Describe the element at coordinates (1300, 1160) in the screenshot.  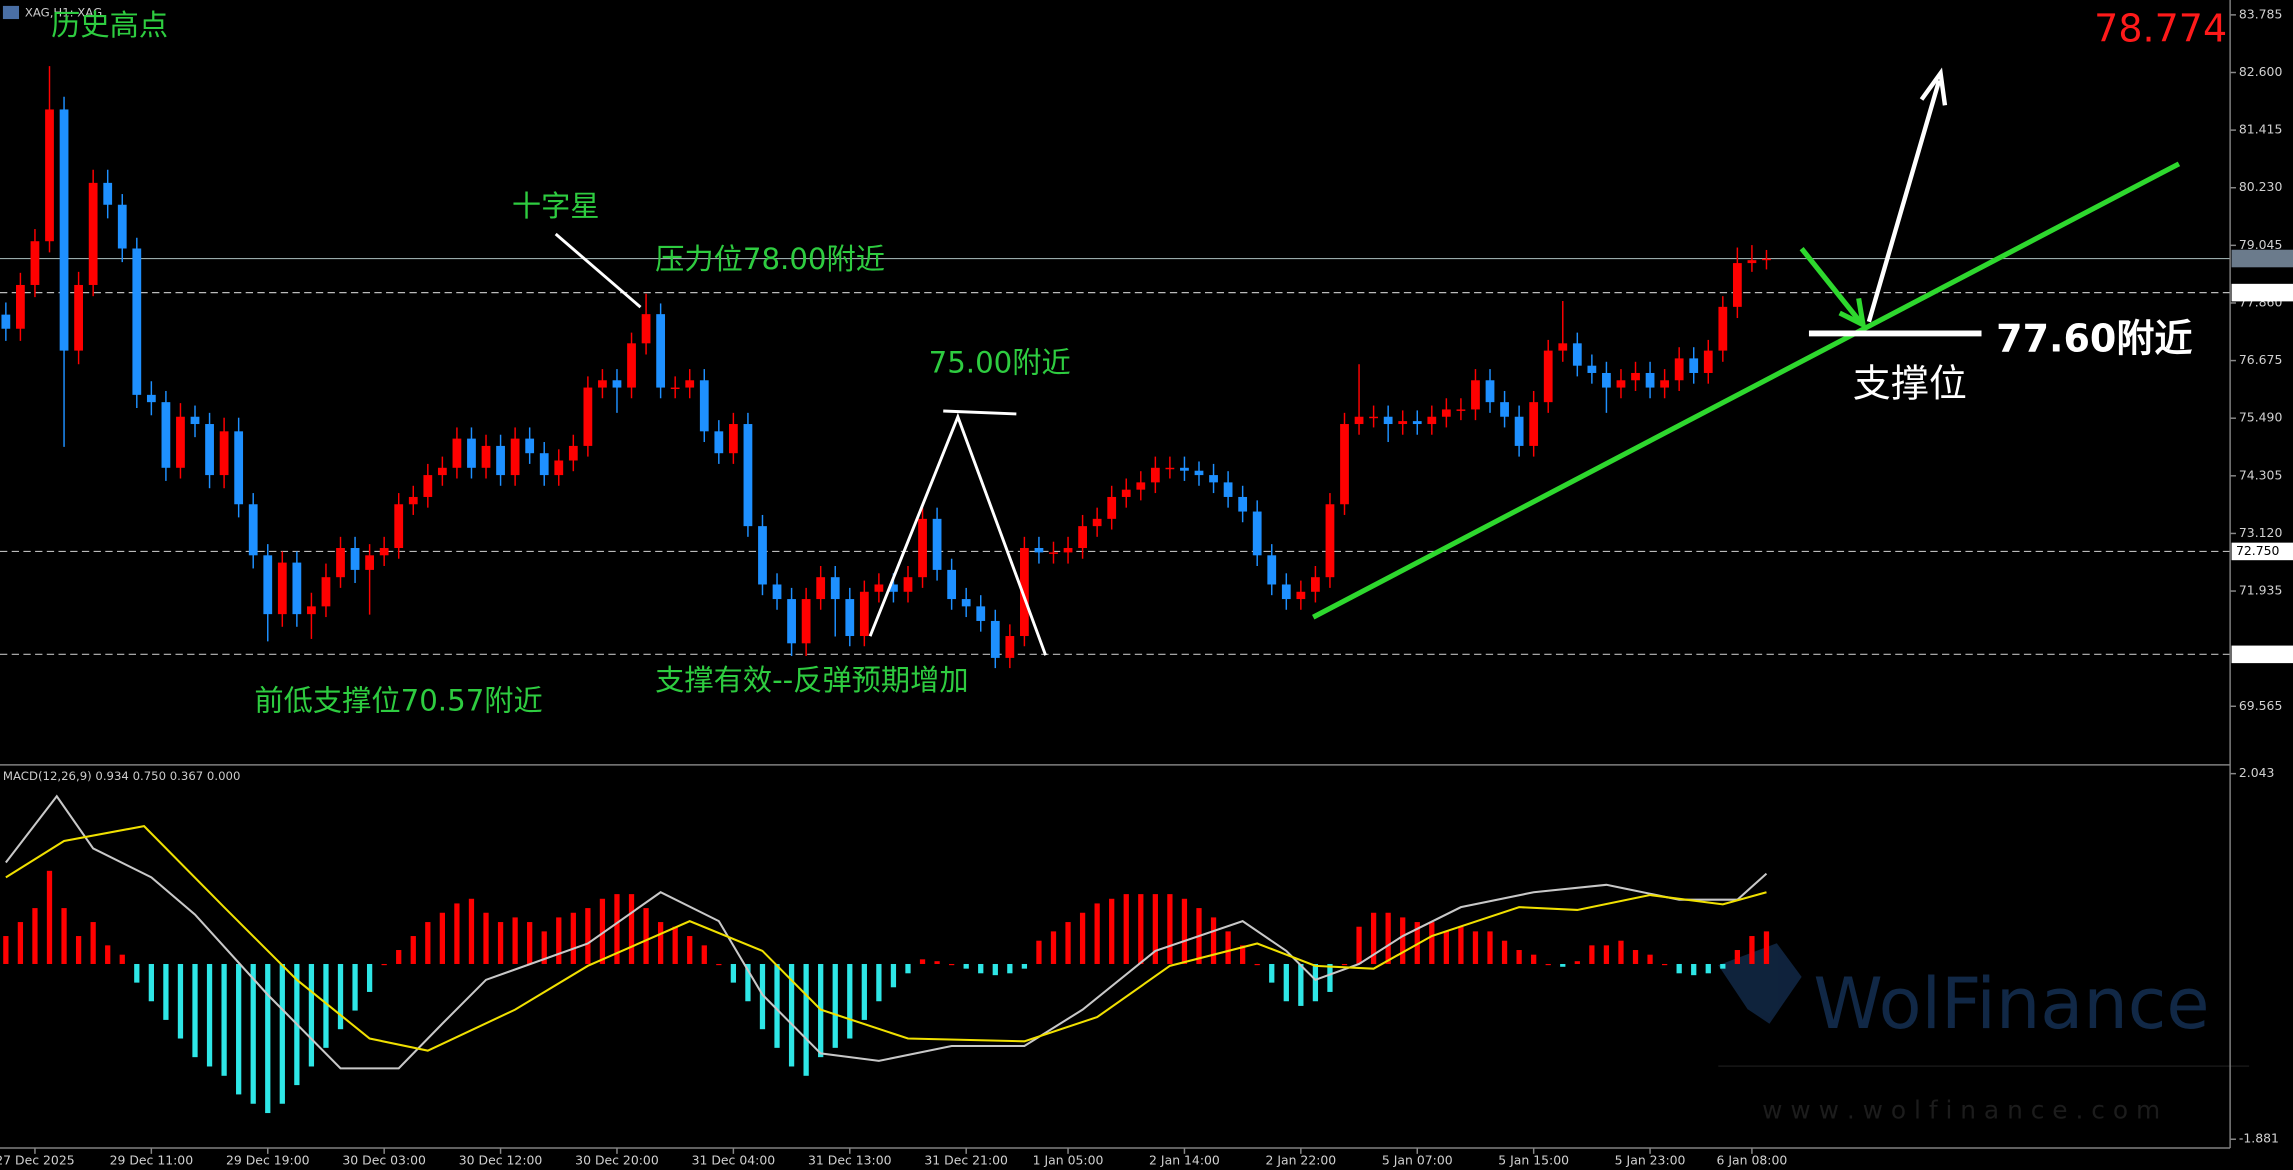
I see `x-tick-label: 2 Jan 22:00` at that location.